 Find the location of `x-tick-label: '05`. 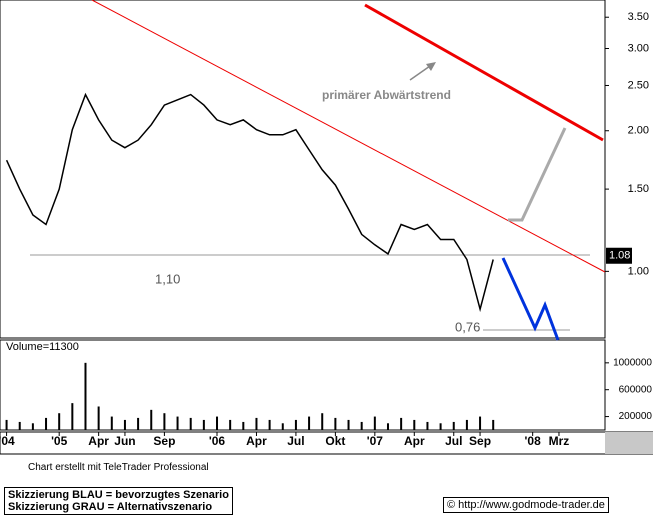

x-tick-label: '05 is located at coordinates (59, 441).